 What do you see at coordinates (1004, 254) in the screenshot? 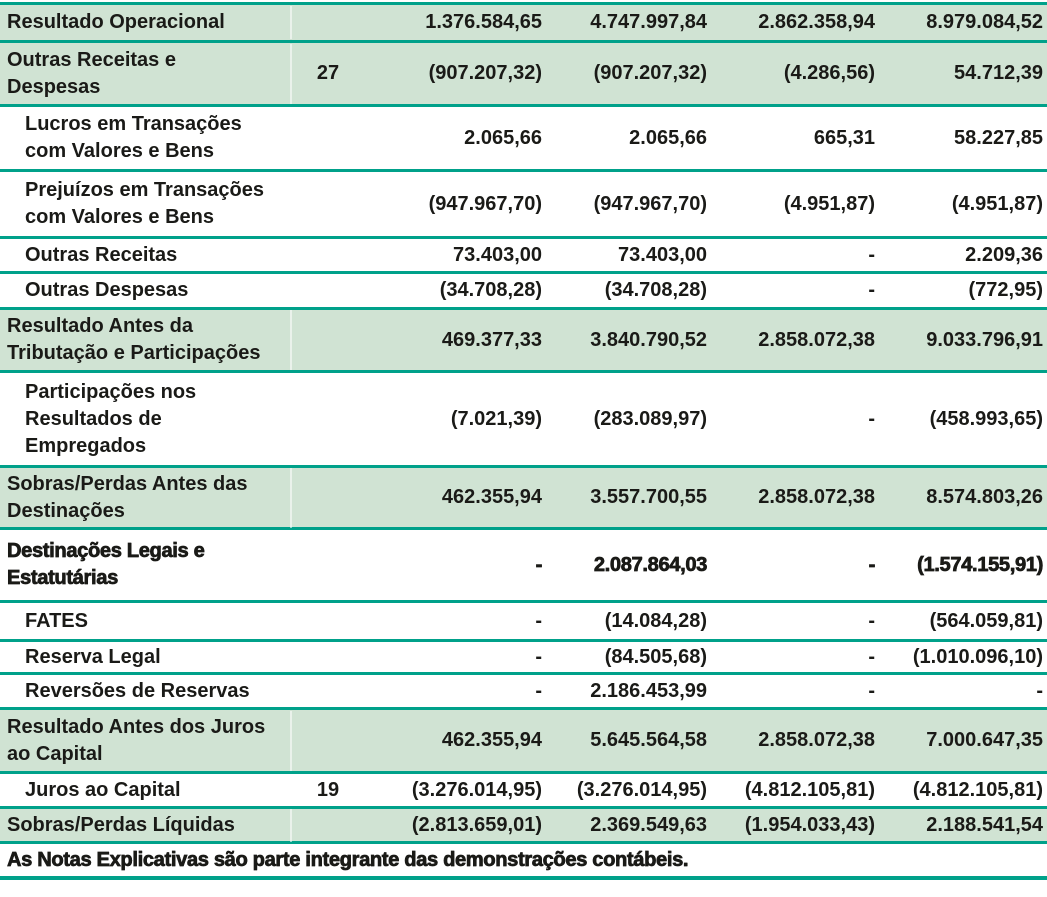
I see `value-cell: 2.209,36` at bounding box center [1004, 254].